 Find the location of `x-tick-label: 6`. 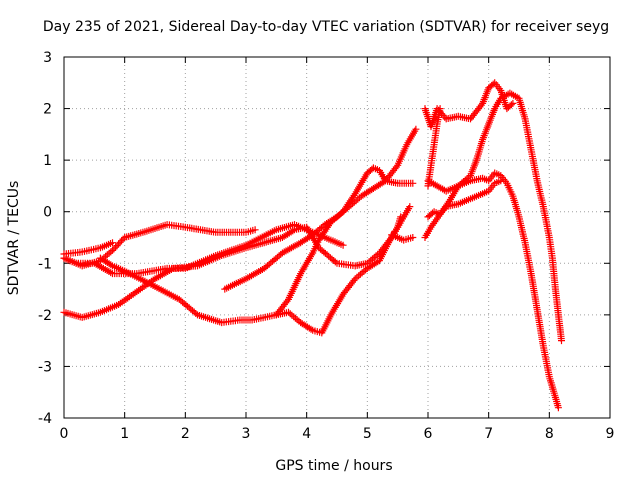

x-tick-label: 6 is located at coordinates (428, 434).